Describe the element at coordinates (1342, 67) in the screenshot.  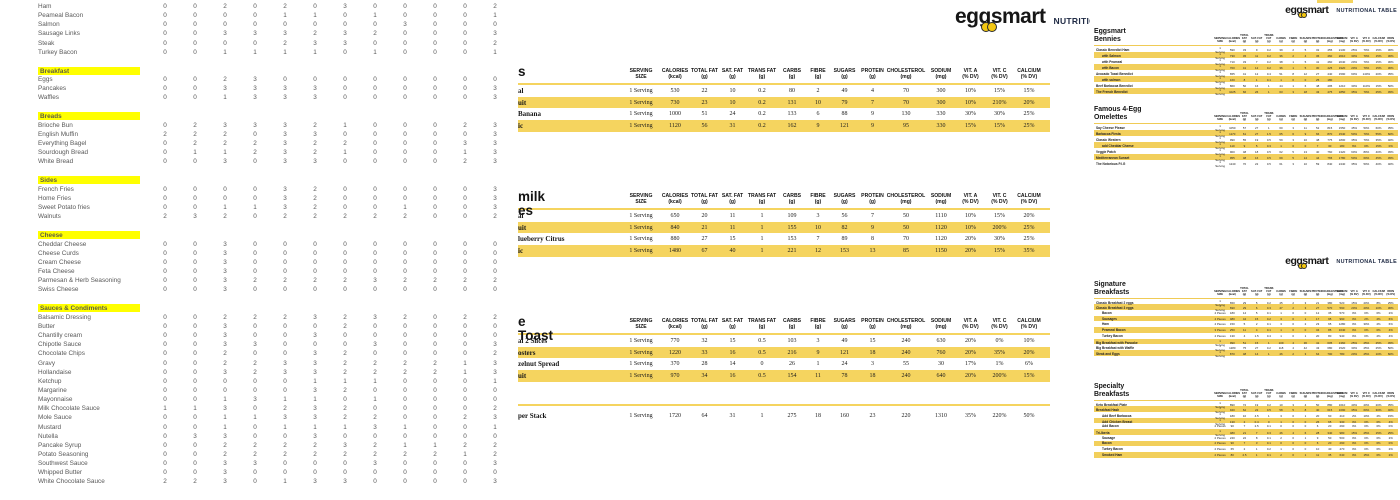
I see `nutrition-value: 1920` at that location.